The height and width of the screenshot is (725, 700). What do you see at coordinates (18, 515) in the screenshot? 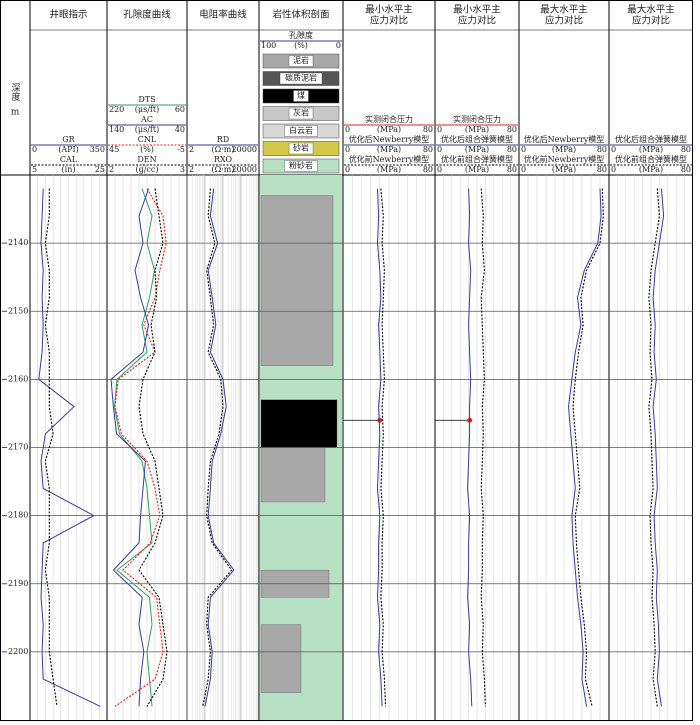
I see `depth-tick-label: 2180` at bounding box center [18, 515].